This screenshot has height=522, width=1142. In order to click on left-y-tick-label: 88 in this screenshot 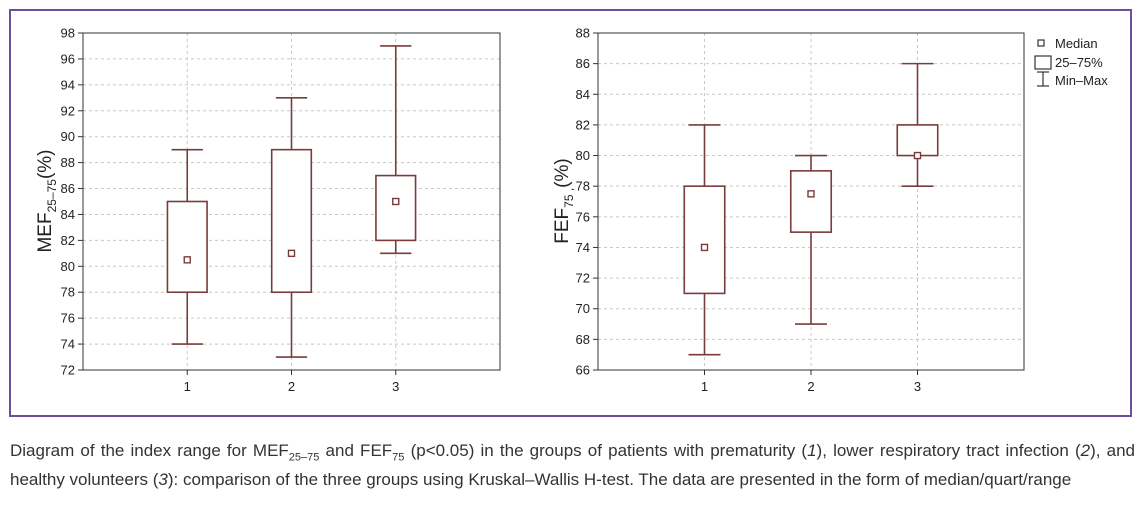, I will do `click(68, 162)`.